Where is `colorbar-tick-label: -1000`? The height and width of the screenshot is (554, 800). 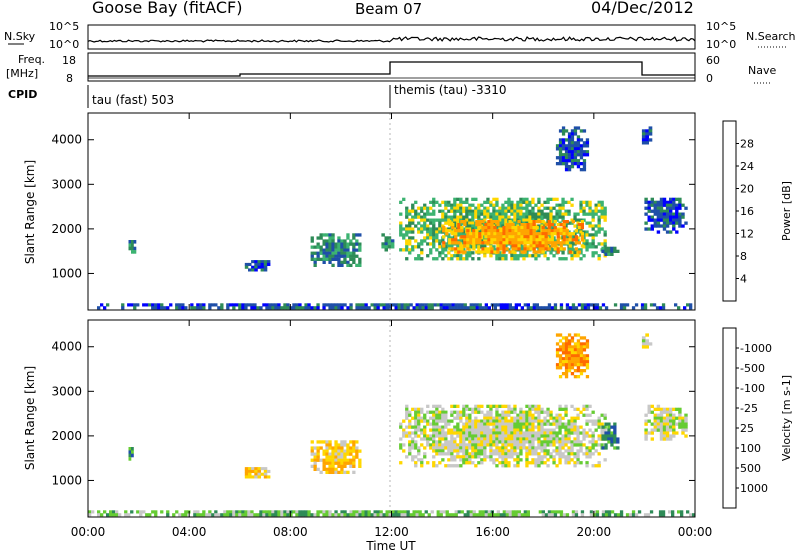 colorbar-tick-label: -1000 is located at coordinates (756, 348).